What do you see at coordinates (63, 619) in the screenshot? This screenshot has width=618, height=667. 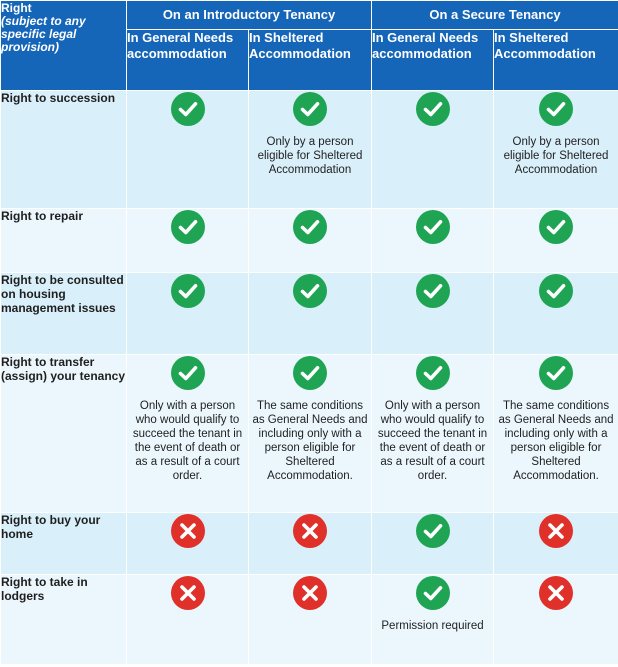 I see `row-label: Right to take in lodgers` at bounding box center [63, 619].